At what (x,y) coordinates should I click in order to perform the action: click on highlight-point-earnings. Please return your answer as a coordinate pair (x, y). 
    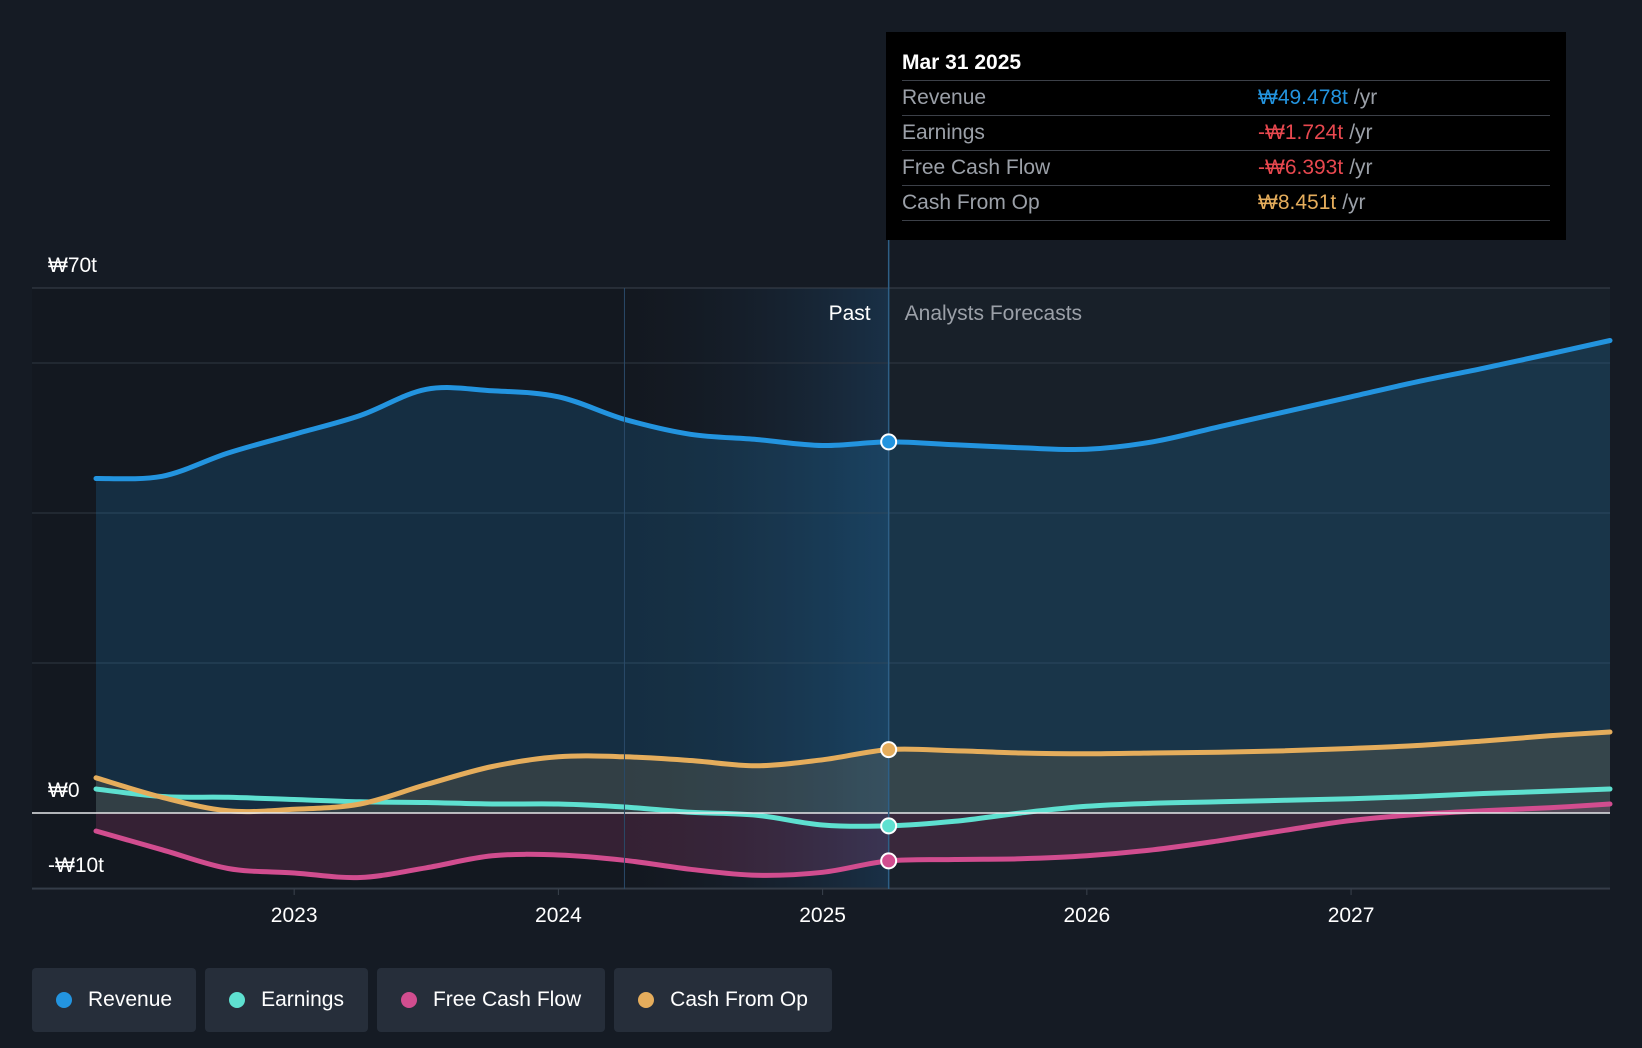
    Looking at the image, I should click on (889, 826).